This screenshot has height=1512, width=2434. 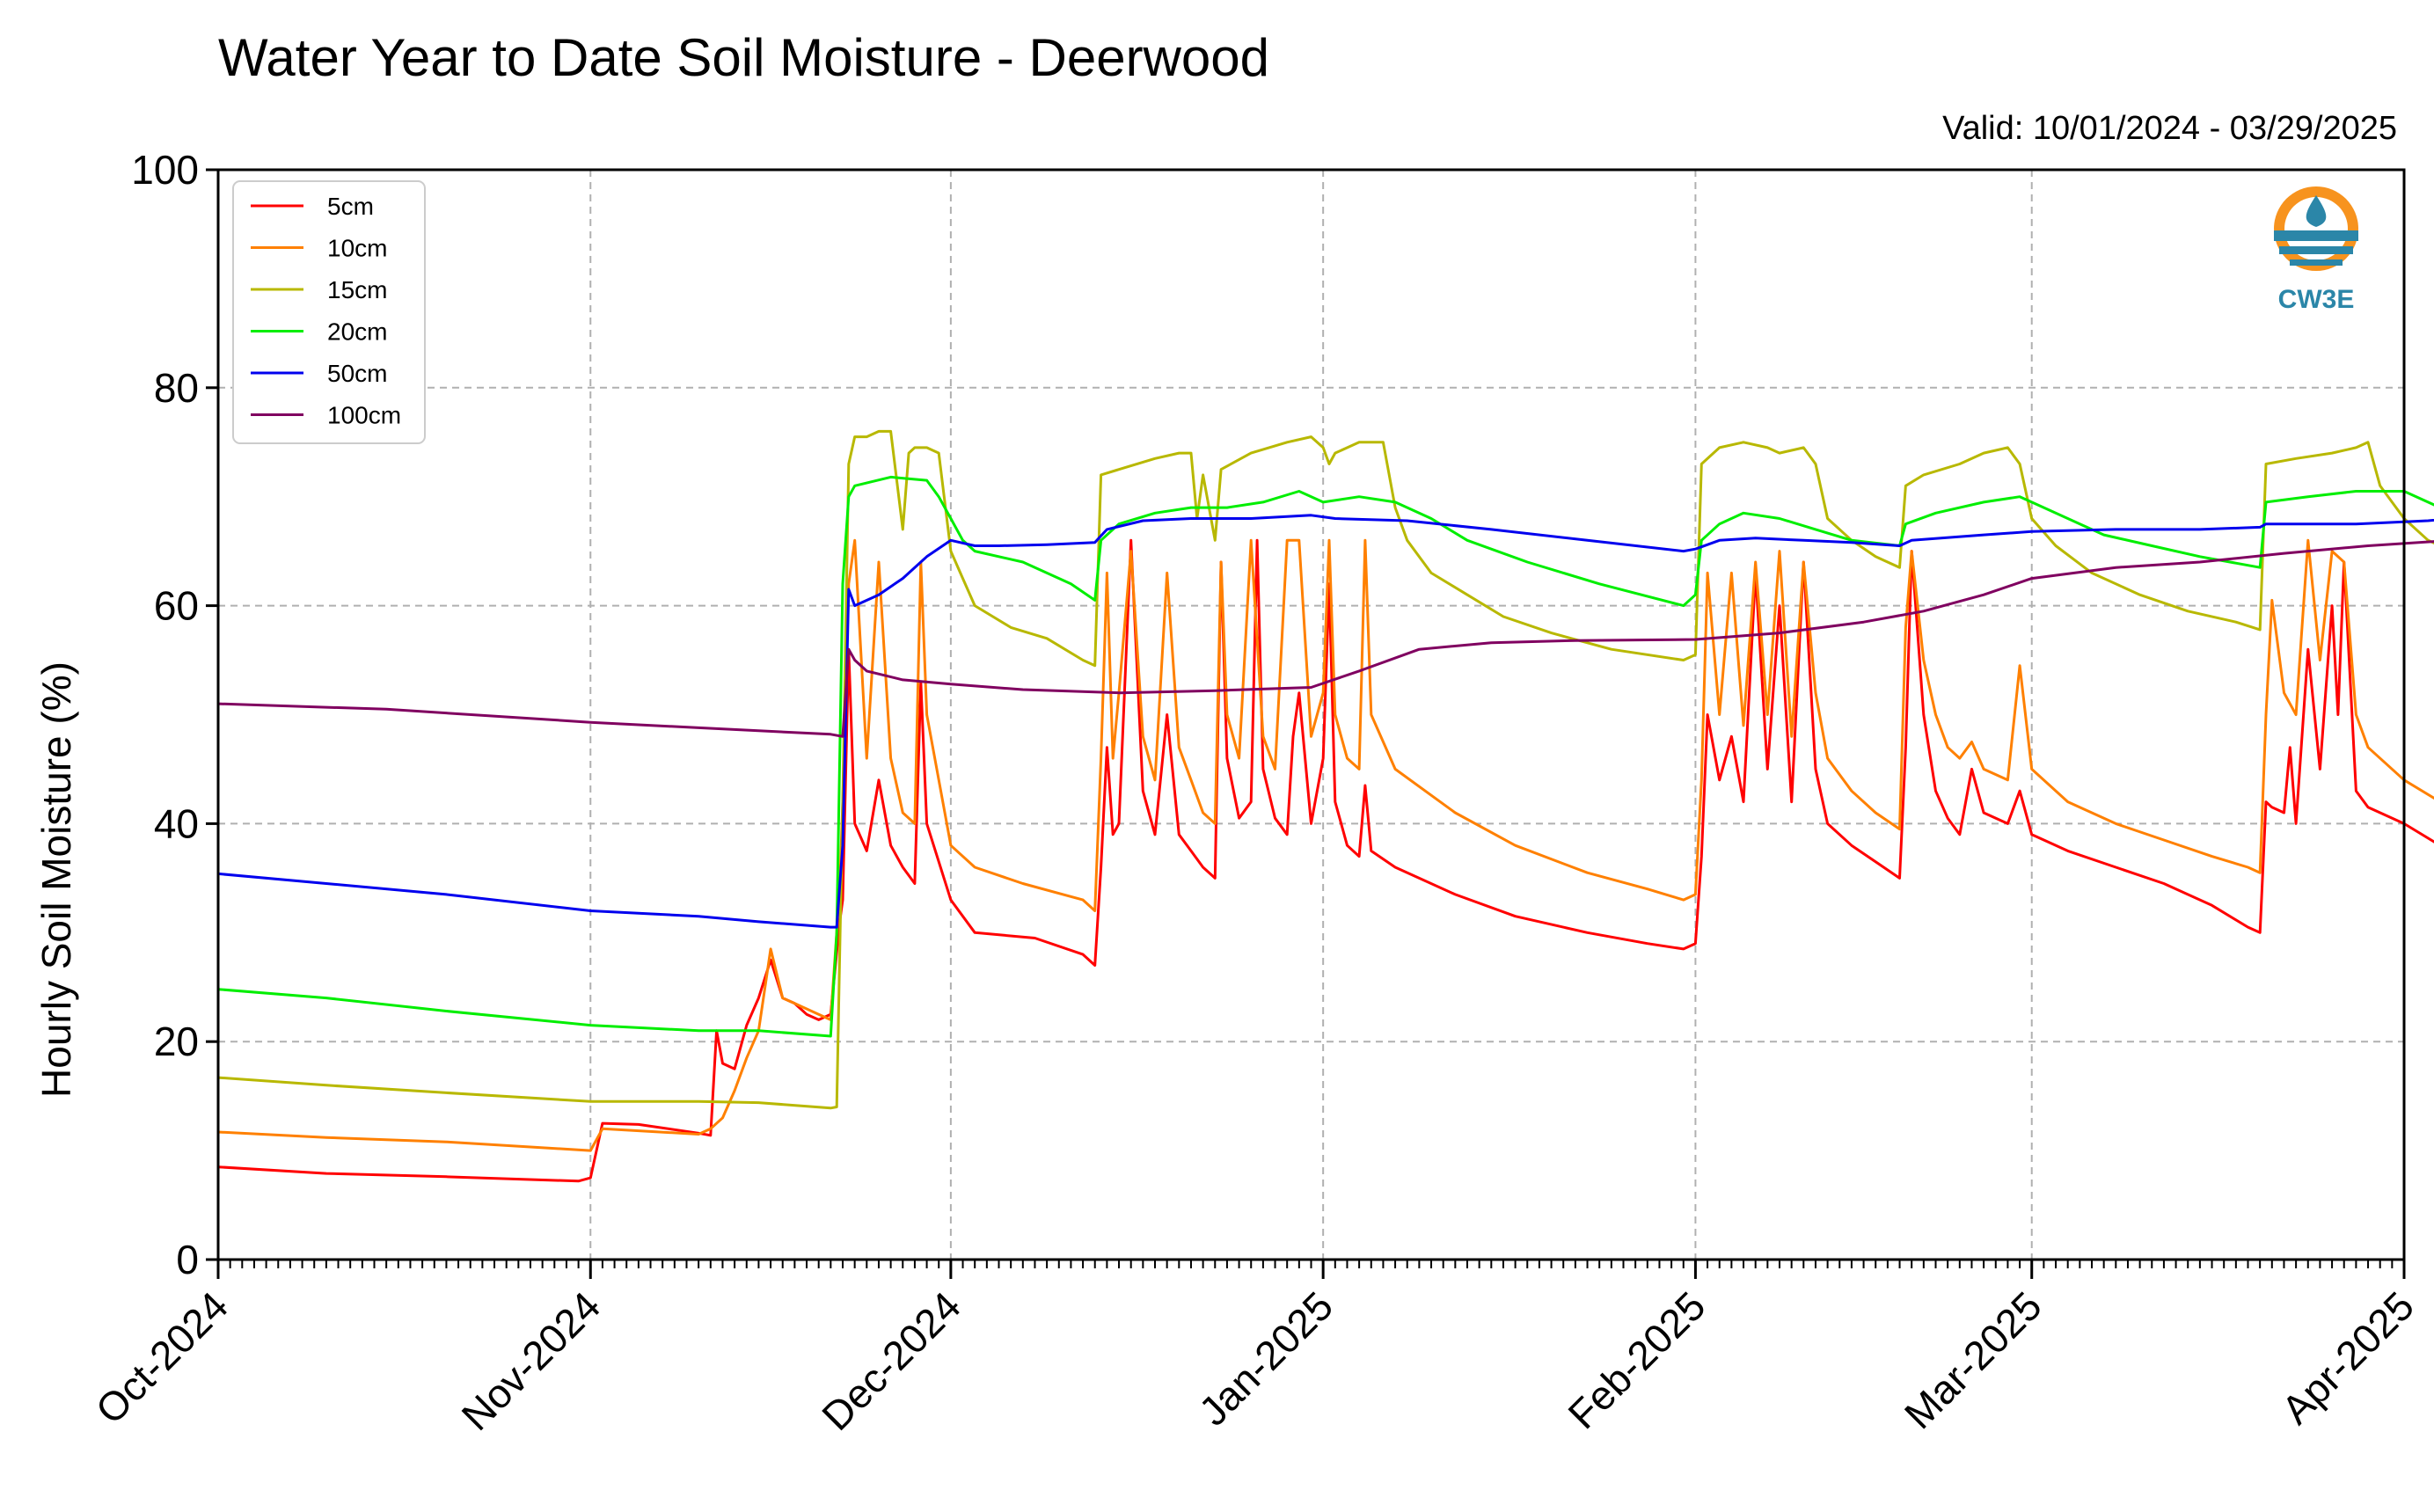 What do you see at coordinates (2316, 236) in the screenshot?
I see `logo-wave-icon` at bounding box center [2316, 236].